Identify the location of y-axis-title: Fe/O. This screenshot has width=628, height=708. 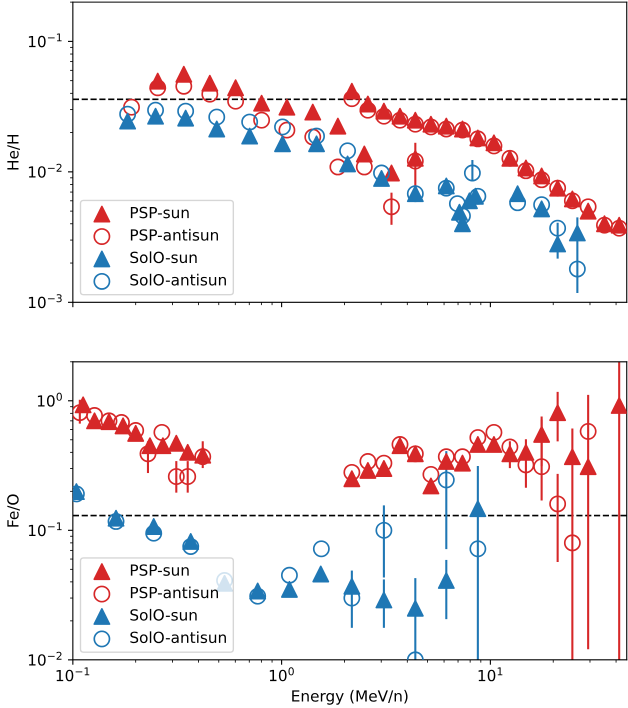
(13, 510).